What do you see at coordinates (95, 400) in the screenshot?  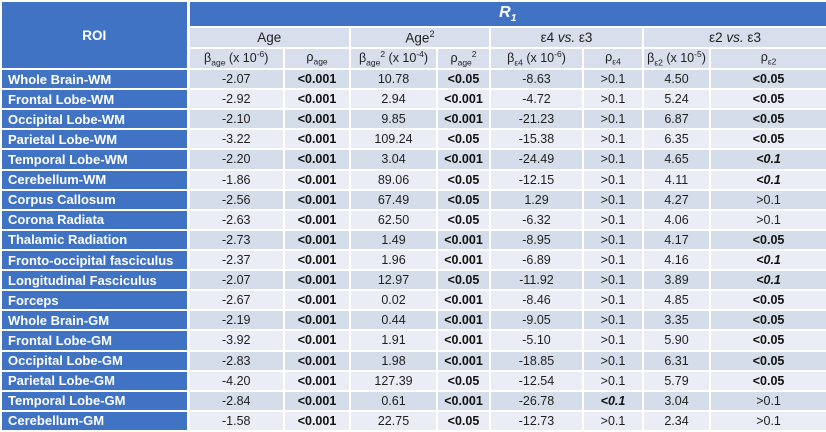 I see `row-label: Temporal Lobe-GM` at bounding box center [95, 400].